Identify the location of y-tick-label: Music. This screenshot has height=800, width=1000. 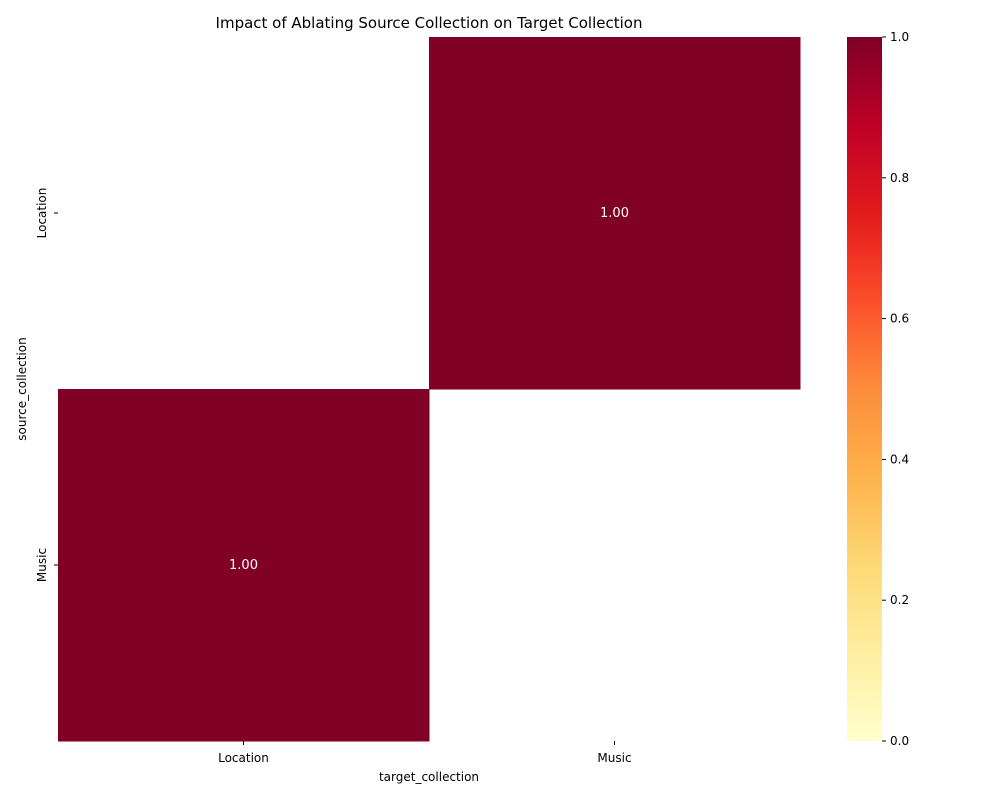
(42, 565).